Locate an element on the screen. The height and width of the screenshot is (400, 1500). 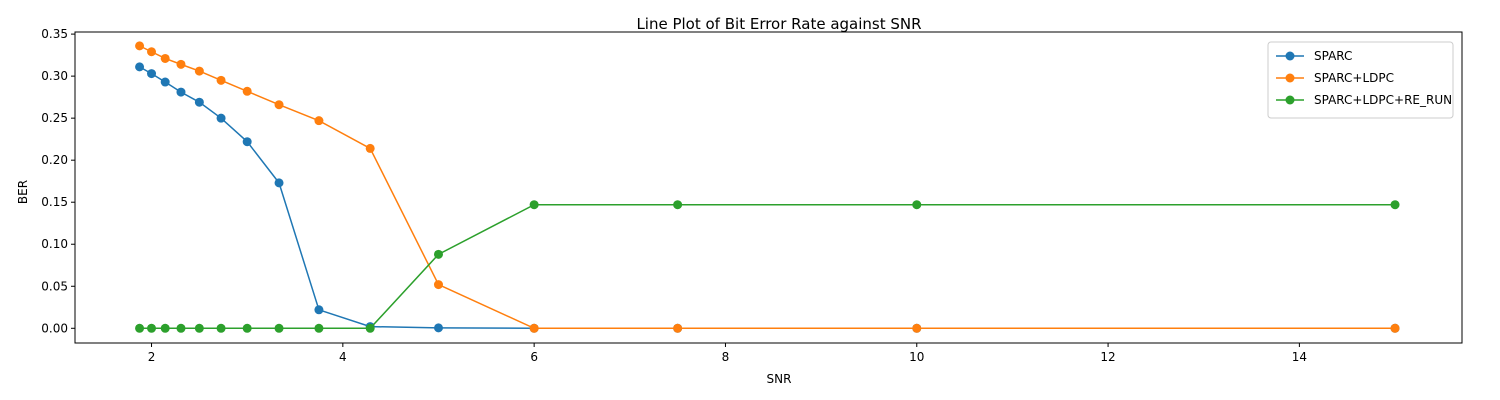
legend-entry: SPARC+LDPC+RE_RUN is located at coordinates (1364, 100).